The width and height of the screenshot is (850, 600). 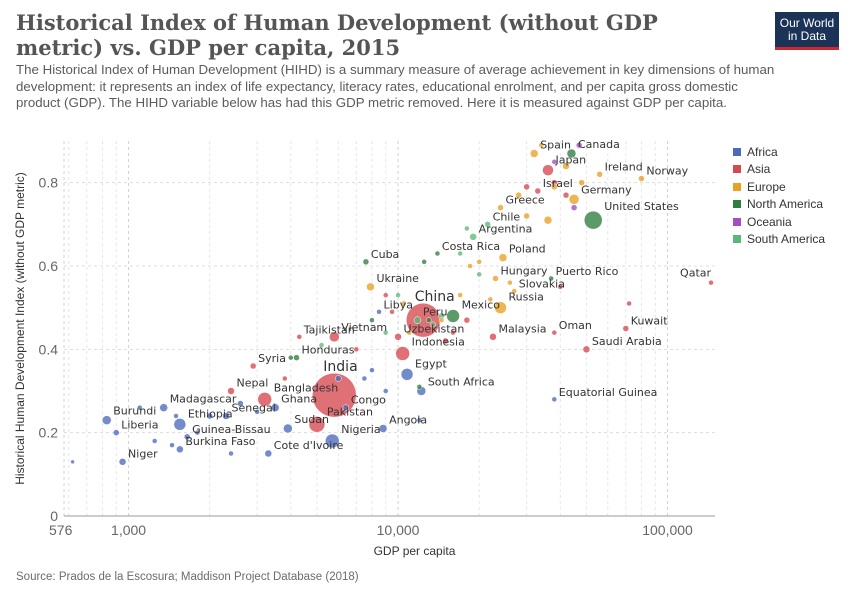 What do you see at coordinates (599, 144) in the screenshot?
I see `point-label: Canada` at bounding box center [599, 144].